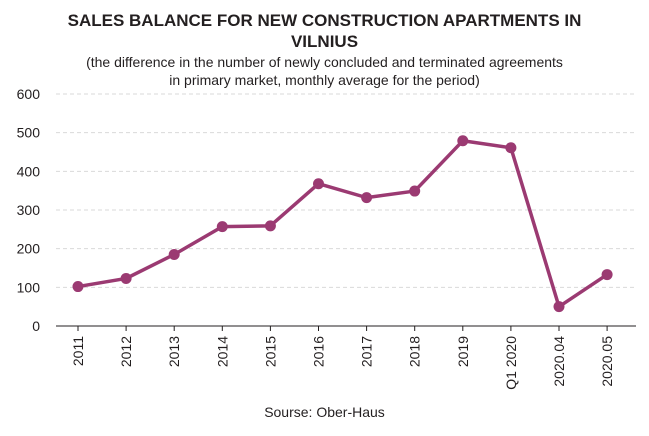  I want to click on x-tick-label: 2018, so click(415, 351).